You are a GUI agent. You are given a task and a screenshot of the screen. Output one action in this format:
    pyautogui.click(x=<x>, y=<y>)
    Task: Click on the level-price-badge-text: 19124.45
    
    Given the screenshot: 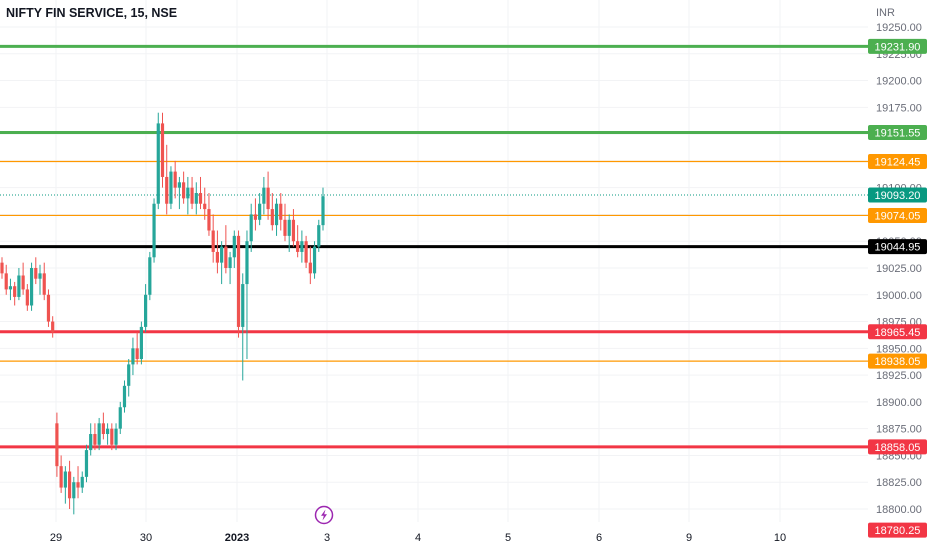 What is the action you would take?
    pyautogui.click(x=898, y=162)
    